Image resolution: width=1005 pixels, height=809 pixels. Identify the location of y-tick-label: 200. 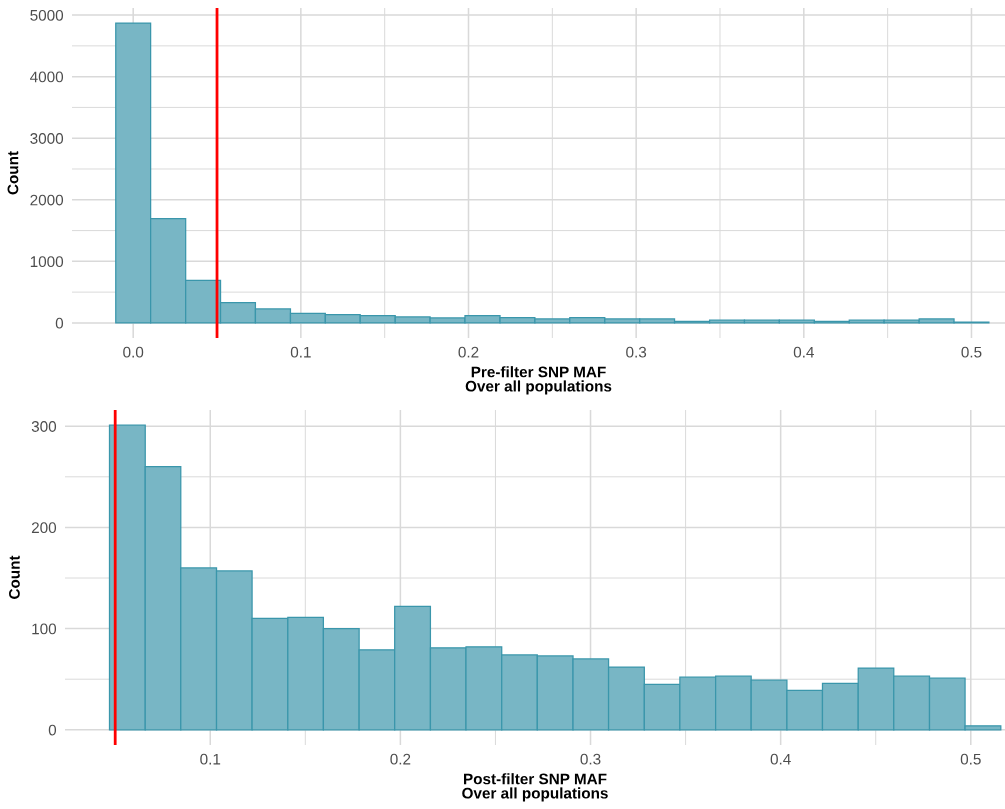
(44, 528).